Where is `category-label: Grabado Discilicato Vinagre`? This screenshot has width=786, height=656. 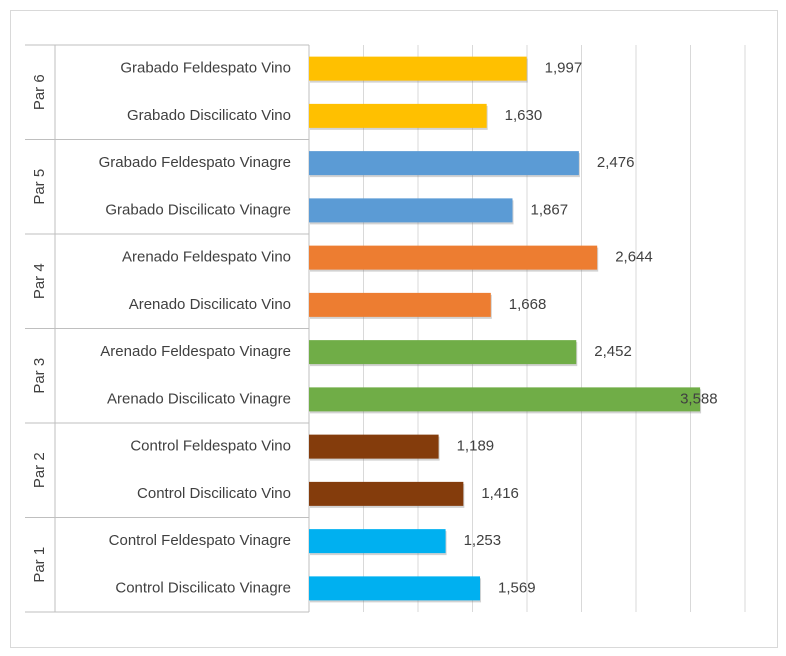 category-label: Grabado Discilicato Vinagre is located at coordinates (198, 209).